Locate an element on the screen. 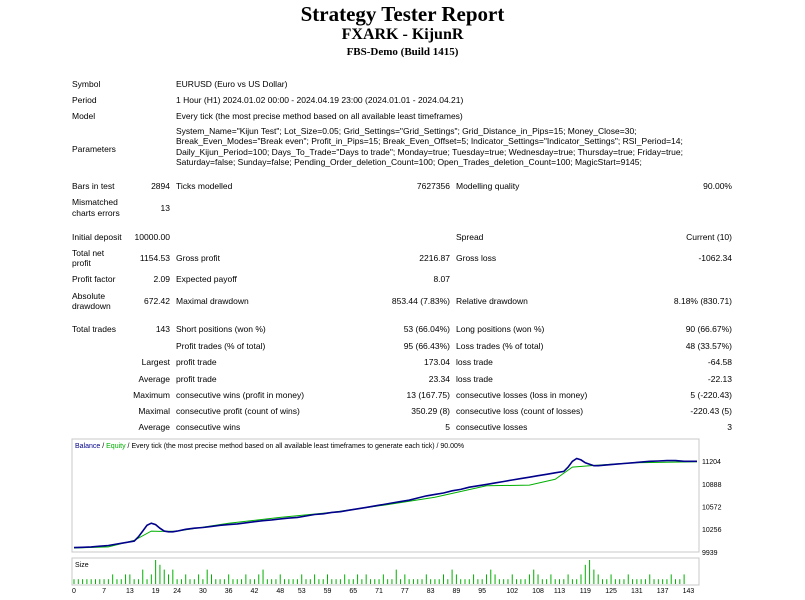 Image resolution: width=805 pixels, height=600 pixels. ticks-label: Ticks modelled is located at coordinates (204, 186).